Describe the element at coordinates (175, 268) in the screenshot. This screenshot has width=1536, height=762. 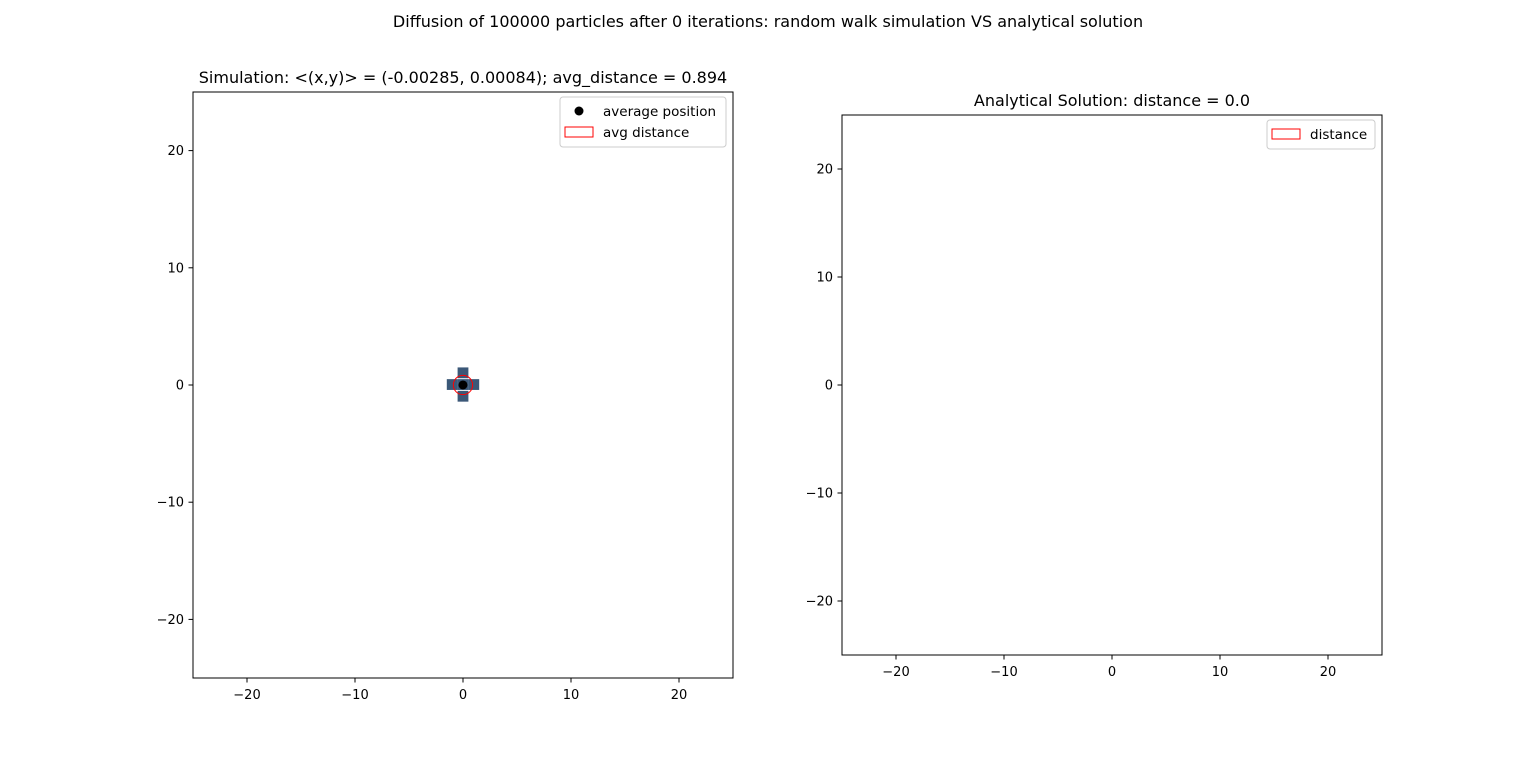
I see `sim-ytick-label: 10` at that location.